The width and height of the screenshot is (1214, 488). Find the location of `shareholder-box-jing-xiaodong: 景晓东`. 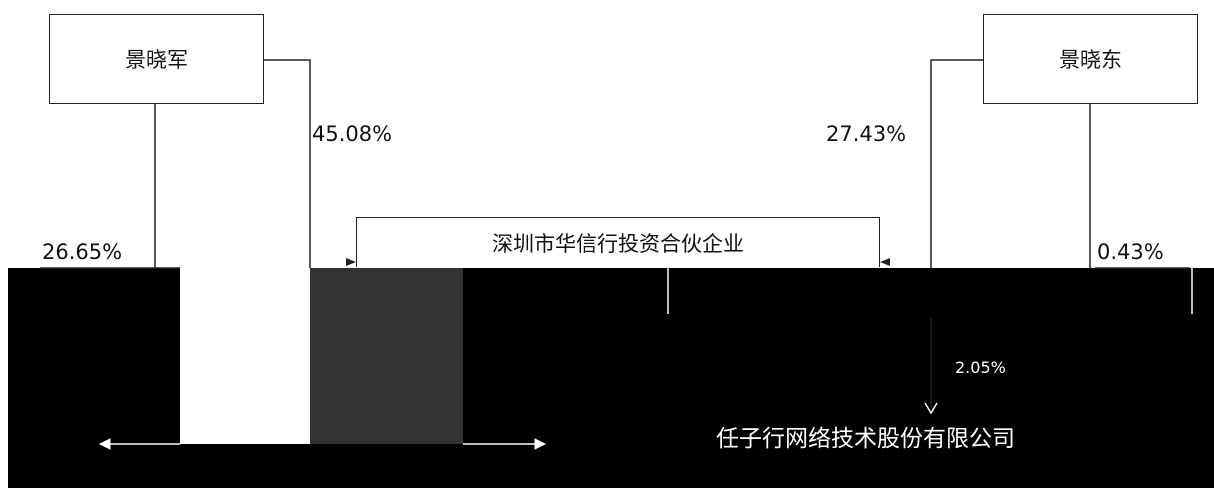

shareholder-box-jing-xiaodong: 景晓东 is located at coordinates (1090, 59).